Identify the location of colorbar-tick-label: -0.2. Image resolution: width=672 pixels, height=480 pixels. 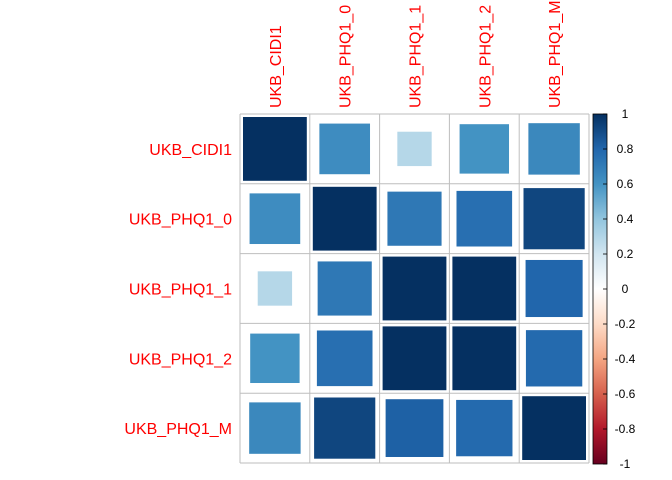
(625, 324).